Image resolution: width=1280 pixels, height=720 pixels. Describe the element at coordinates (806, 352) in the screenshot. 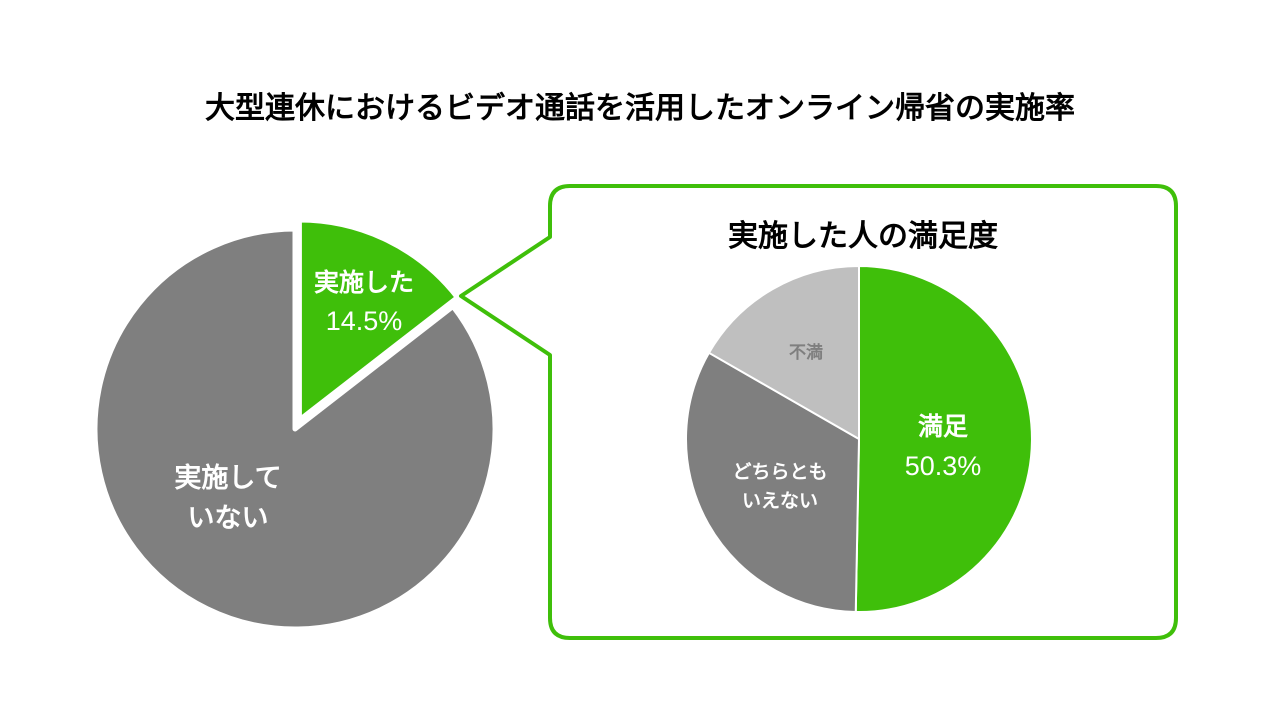

I see `slice-label-dissatisfied: 不満` at that location.